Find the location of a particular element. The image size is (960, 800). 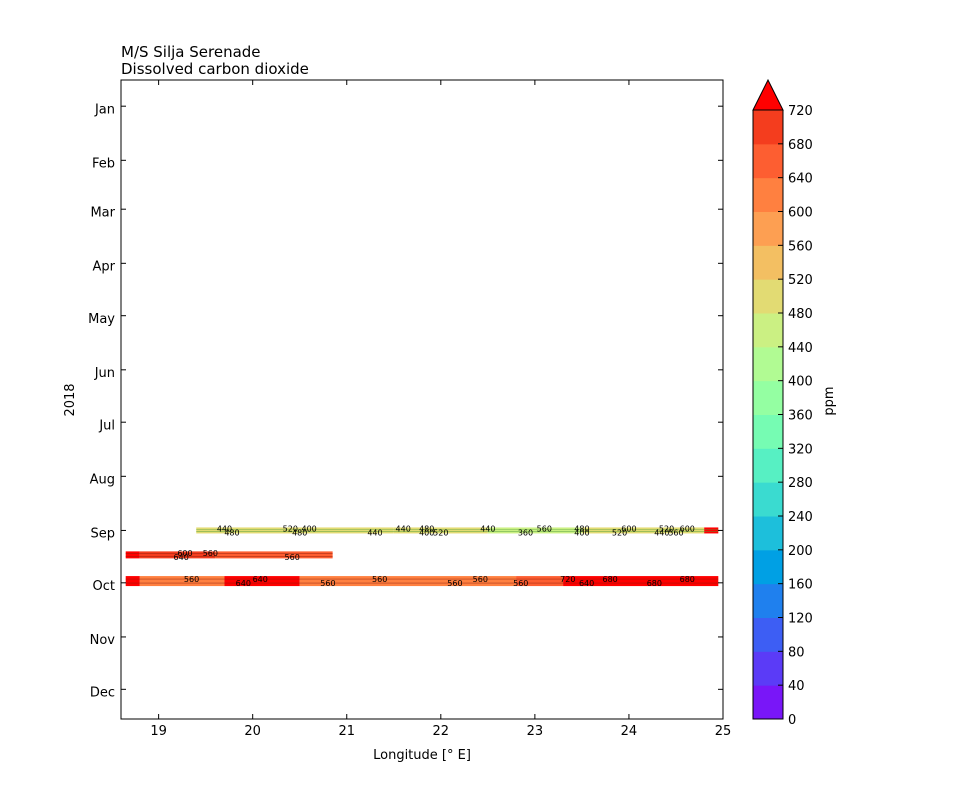

colorbar-tick-label: 640 is located at coordinates (800, 179).